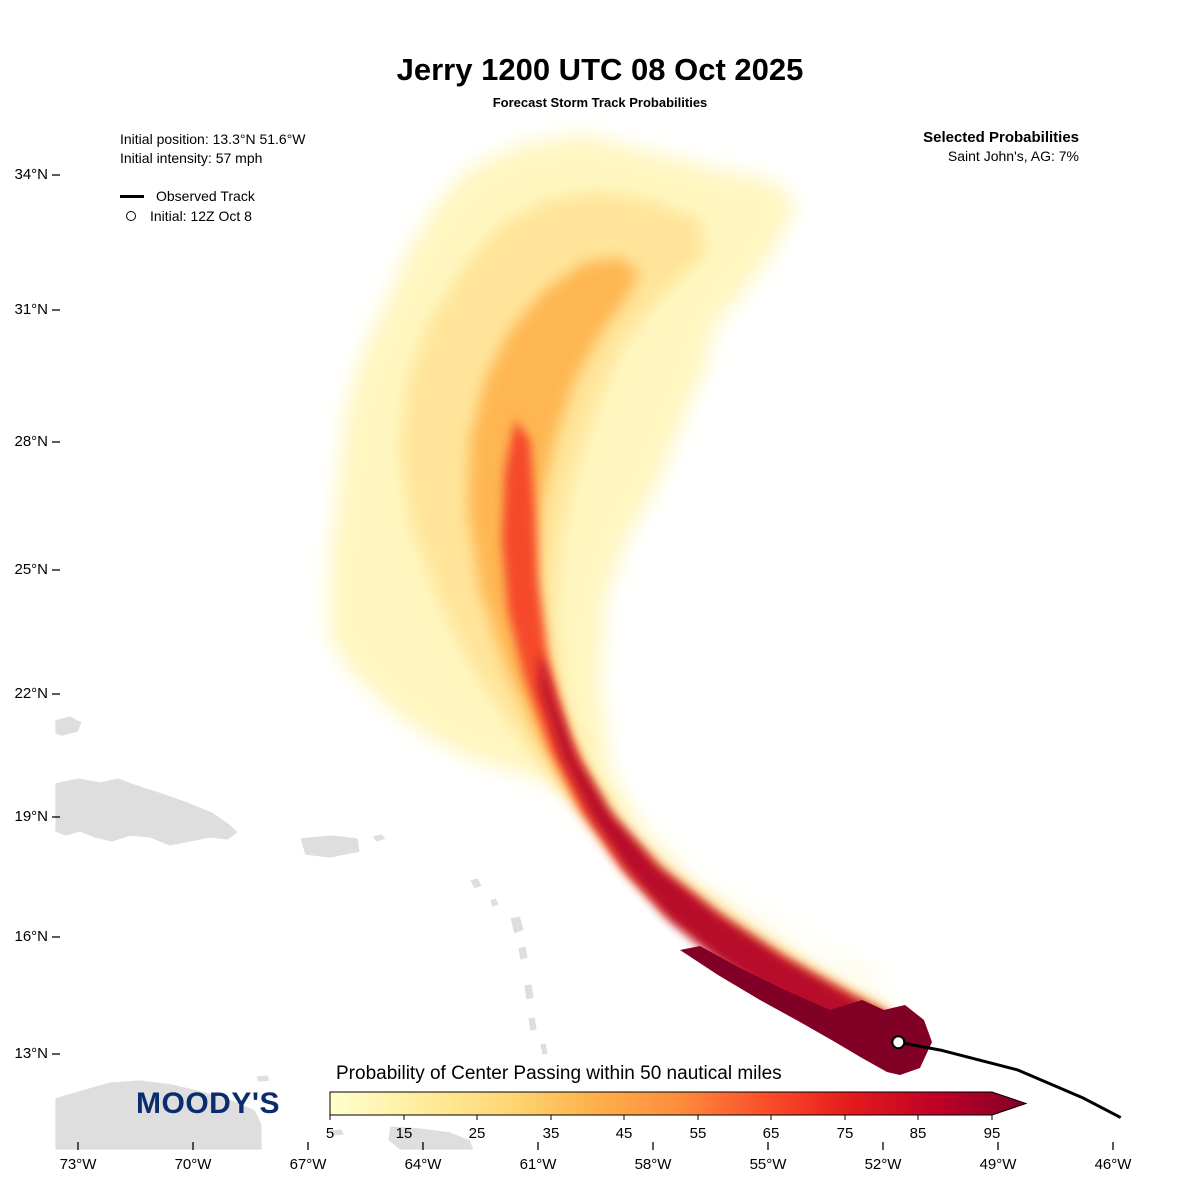 Image resolution: width=1200 pixels, height=1200 pixels. I want to click on legend-observed-track-label: Observed Track, so click(205, 196).